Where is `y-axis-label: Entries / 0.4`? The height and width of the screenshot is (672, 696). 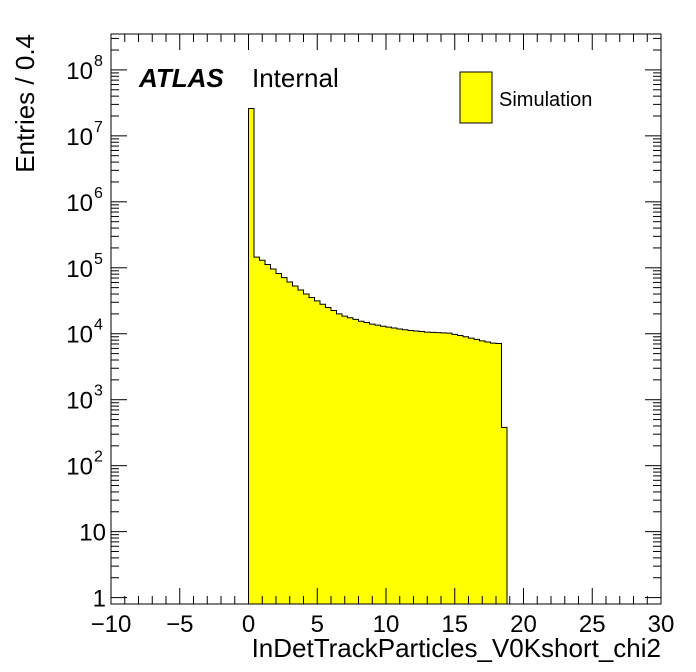 y-axis-label: Entries / 0.4 is located at coordinates (25, 103).